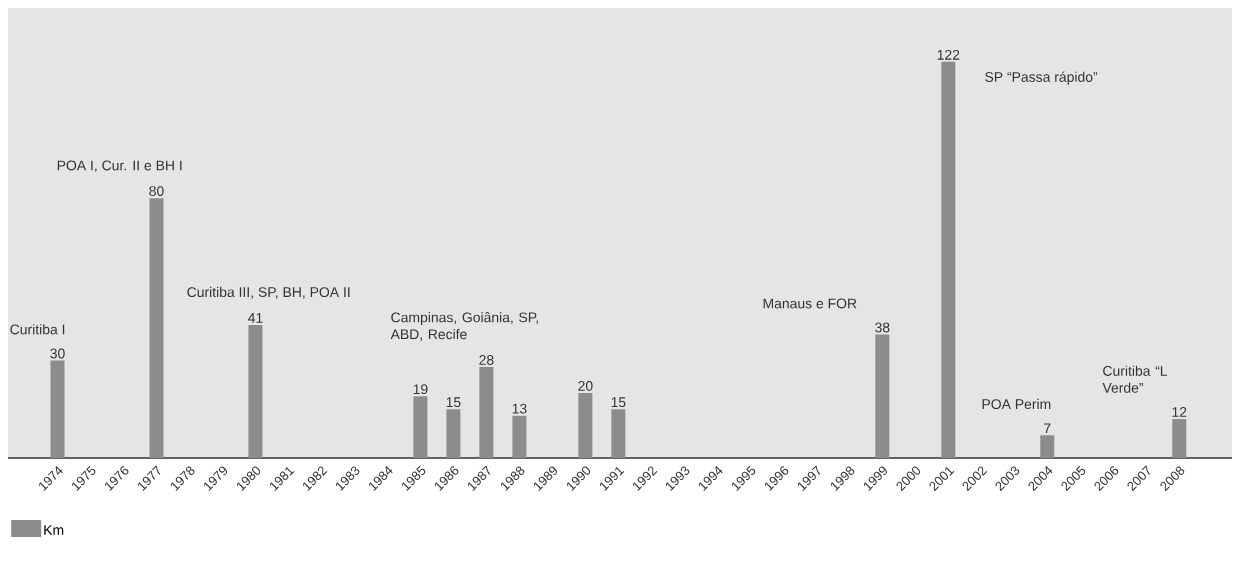 The image size is (1245, 568). I want to click on data-label: 28, so click(486, 360).